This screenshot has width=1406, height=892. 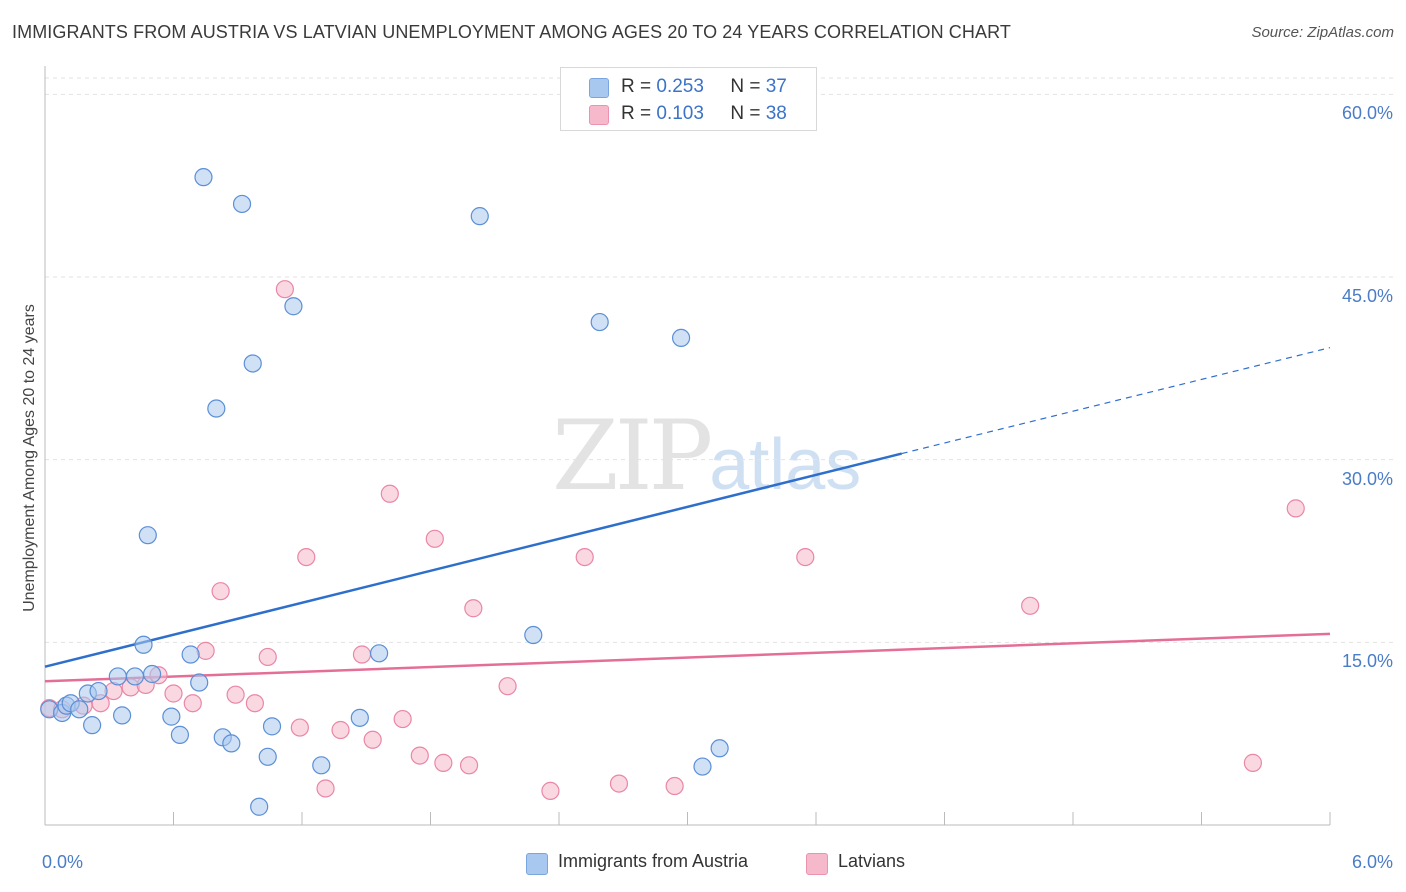 I want to click on trend-line-austria, so click(x=473, y=560).